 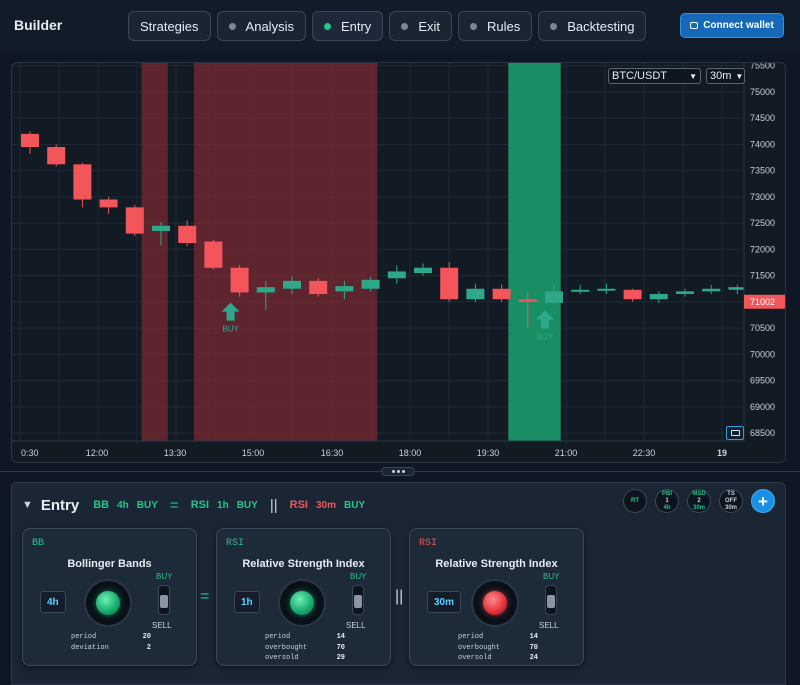 I want to click on interval-select: 30m ▼, so click(x=725, y=76).